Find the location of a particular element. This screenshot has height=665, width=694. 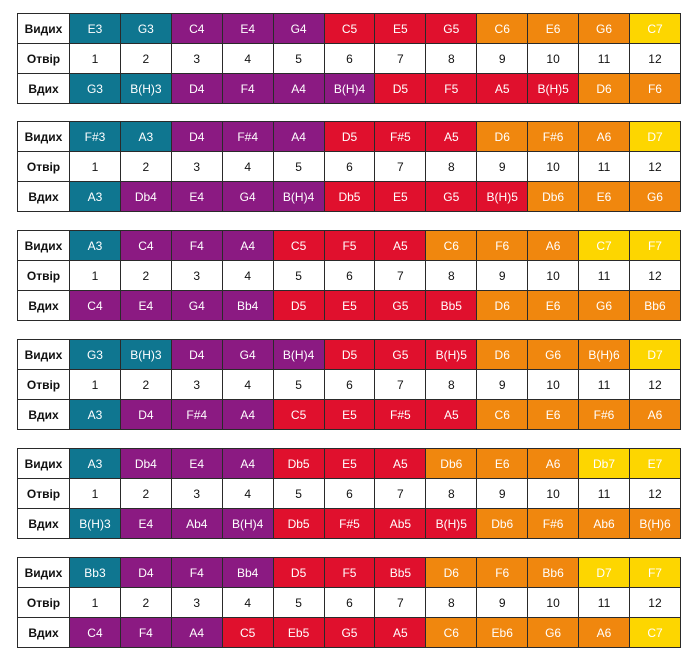

note-cell: G4 is located at coordinates (247, 354).